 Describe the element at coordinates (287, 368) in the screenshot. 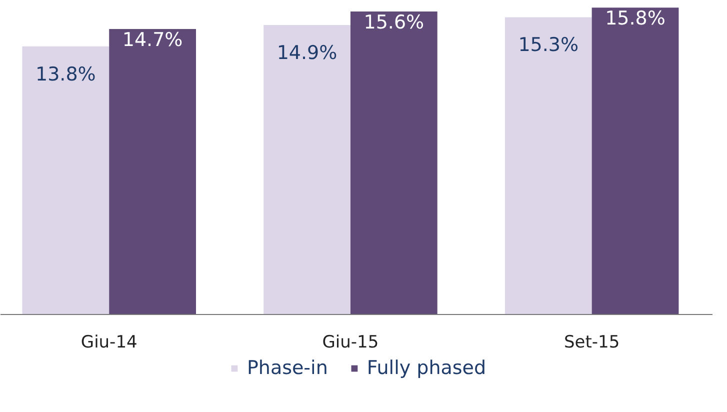

I see `legend-label: Phase-in` at that location.